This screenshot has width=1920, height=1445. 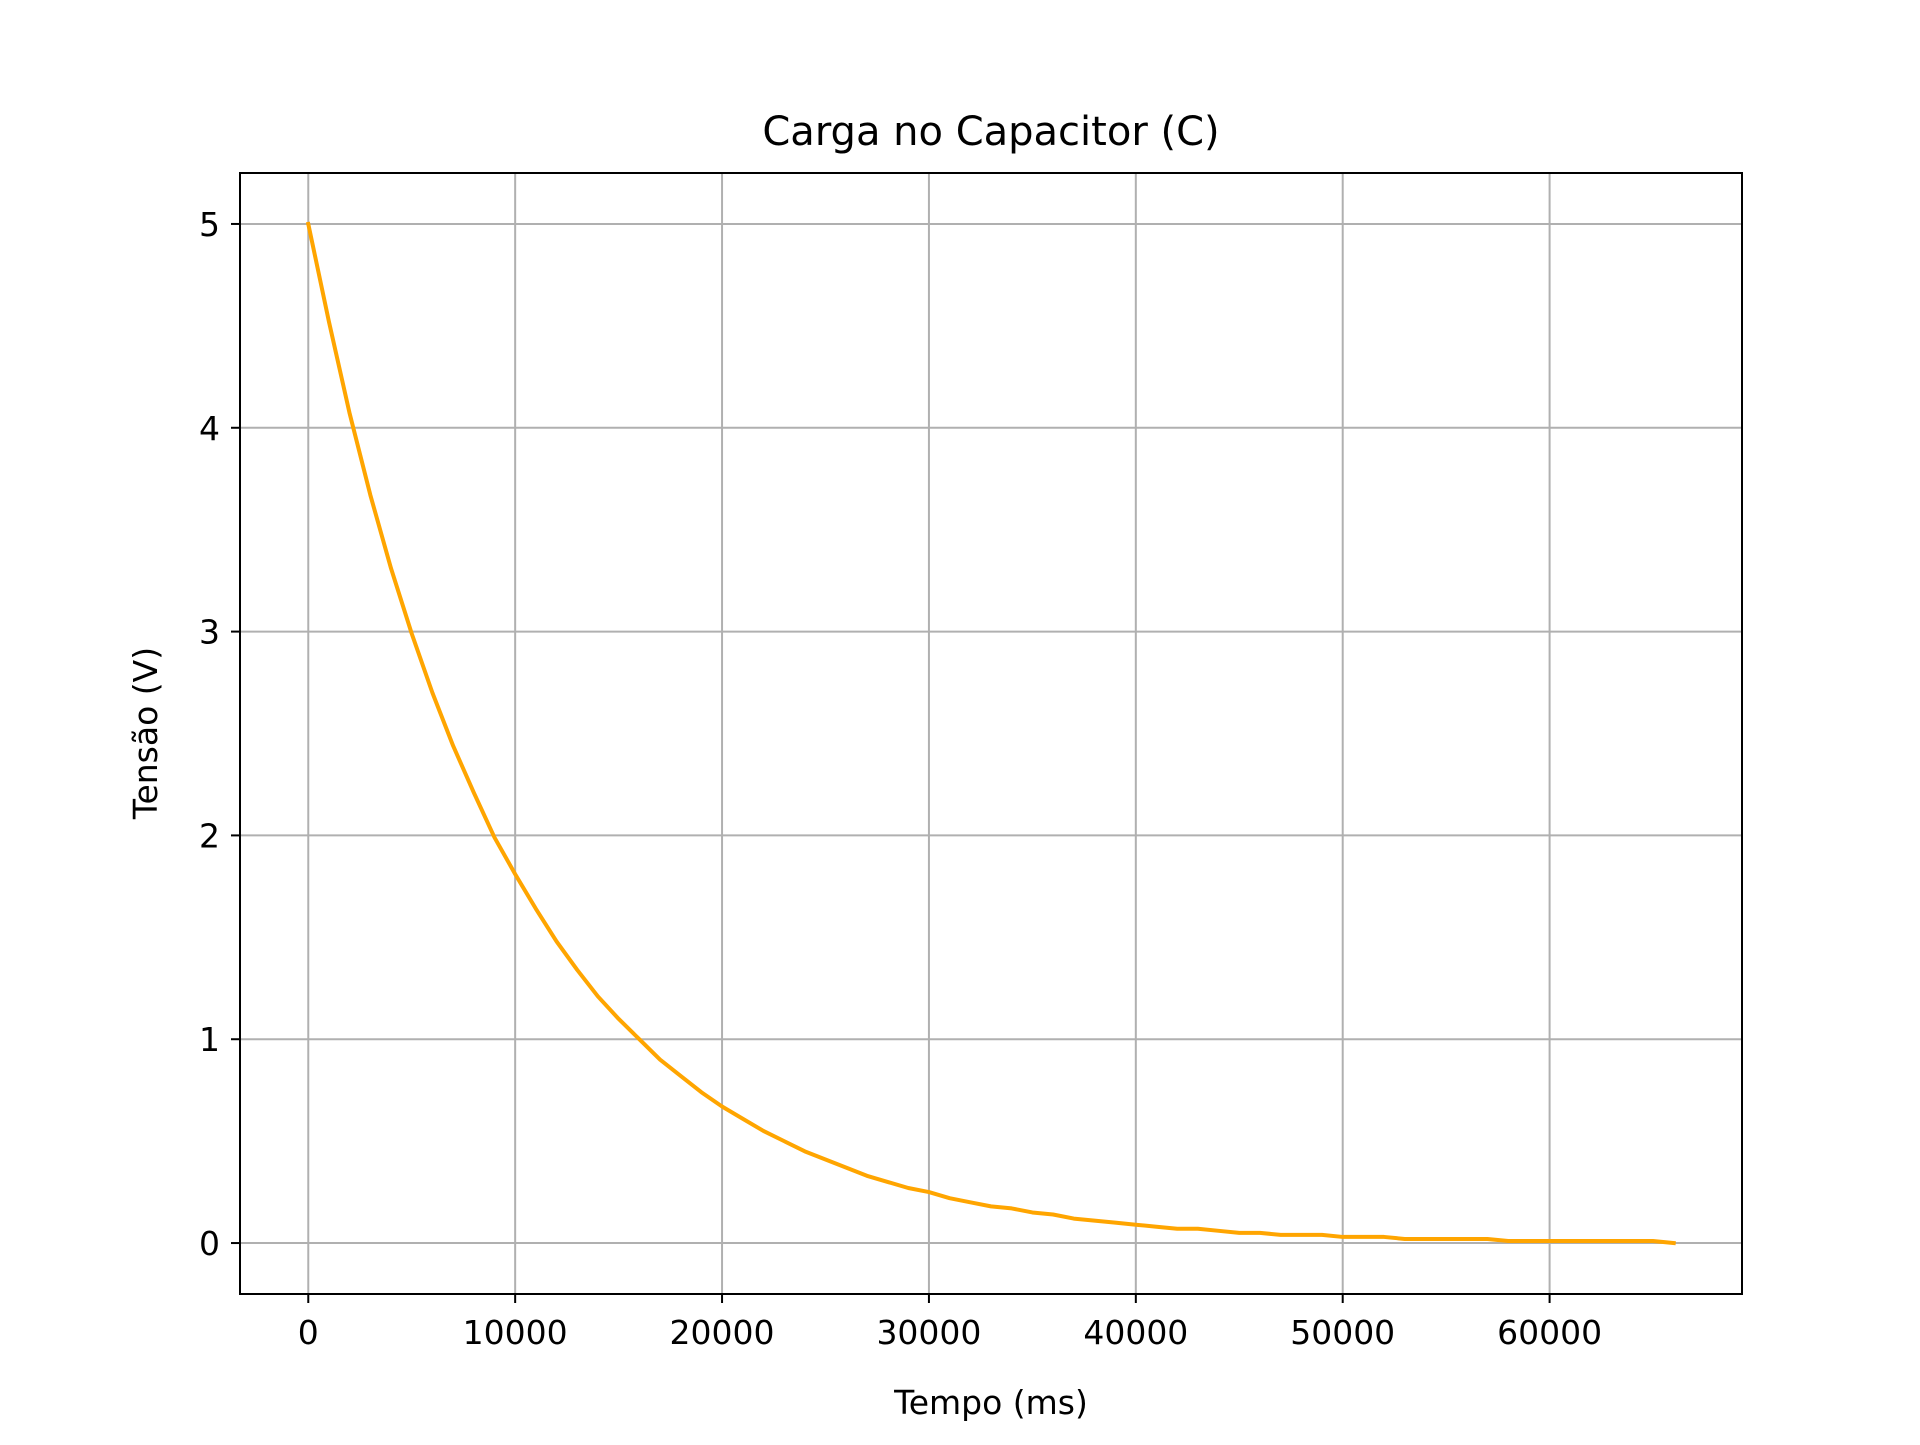 What do you see at coordinates (990, 132) in the screenshot?
I see `chart-title: Carga no Capacitor (C)` at bounding box center [990, 132].